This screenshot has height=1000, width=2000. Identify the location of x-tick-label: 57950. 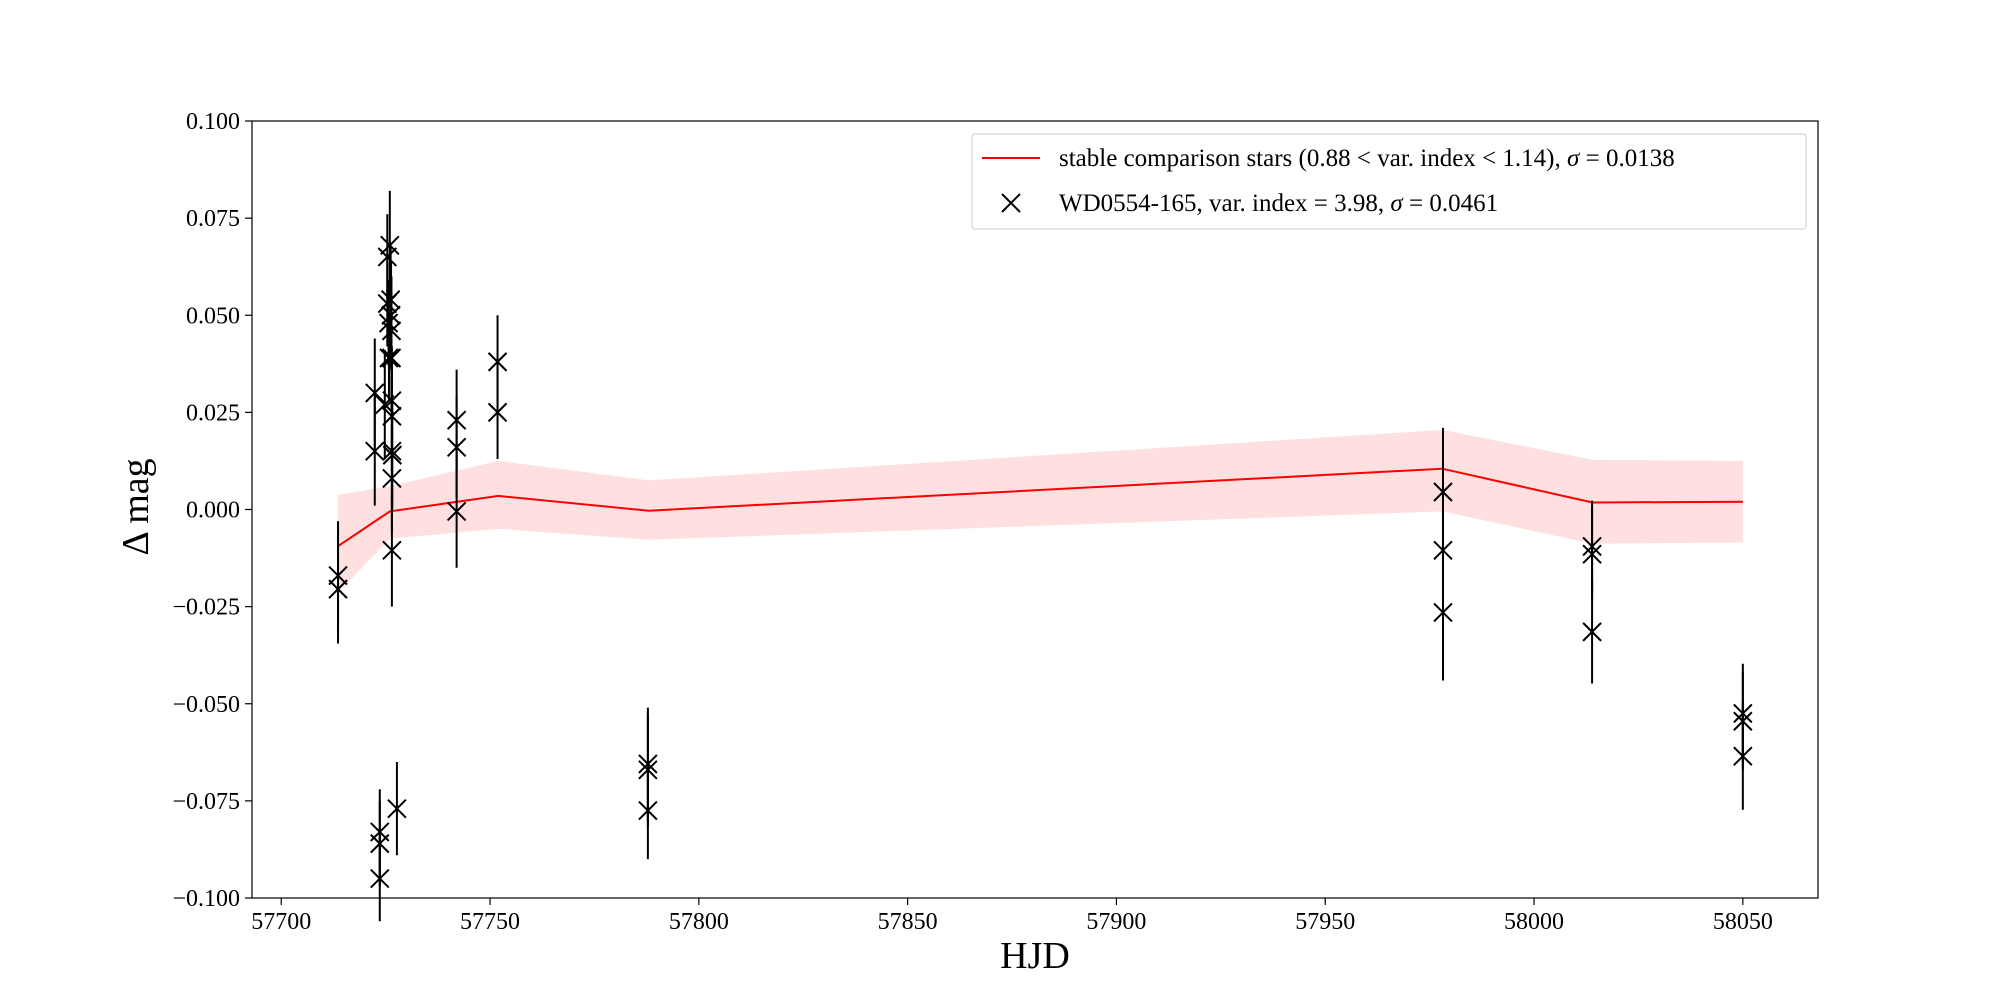
(1325, 922).